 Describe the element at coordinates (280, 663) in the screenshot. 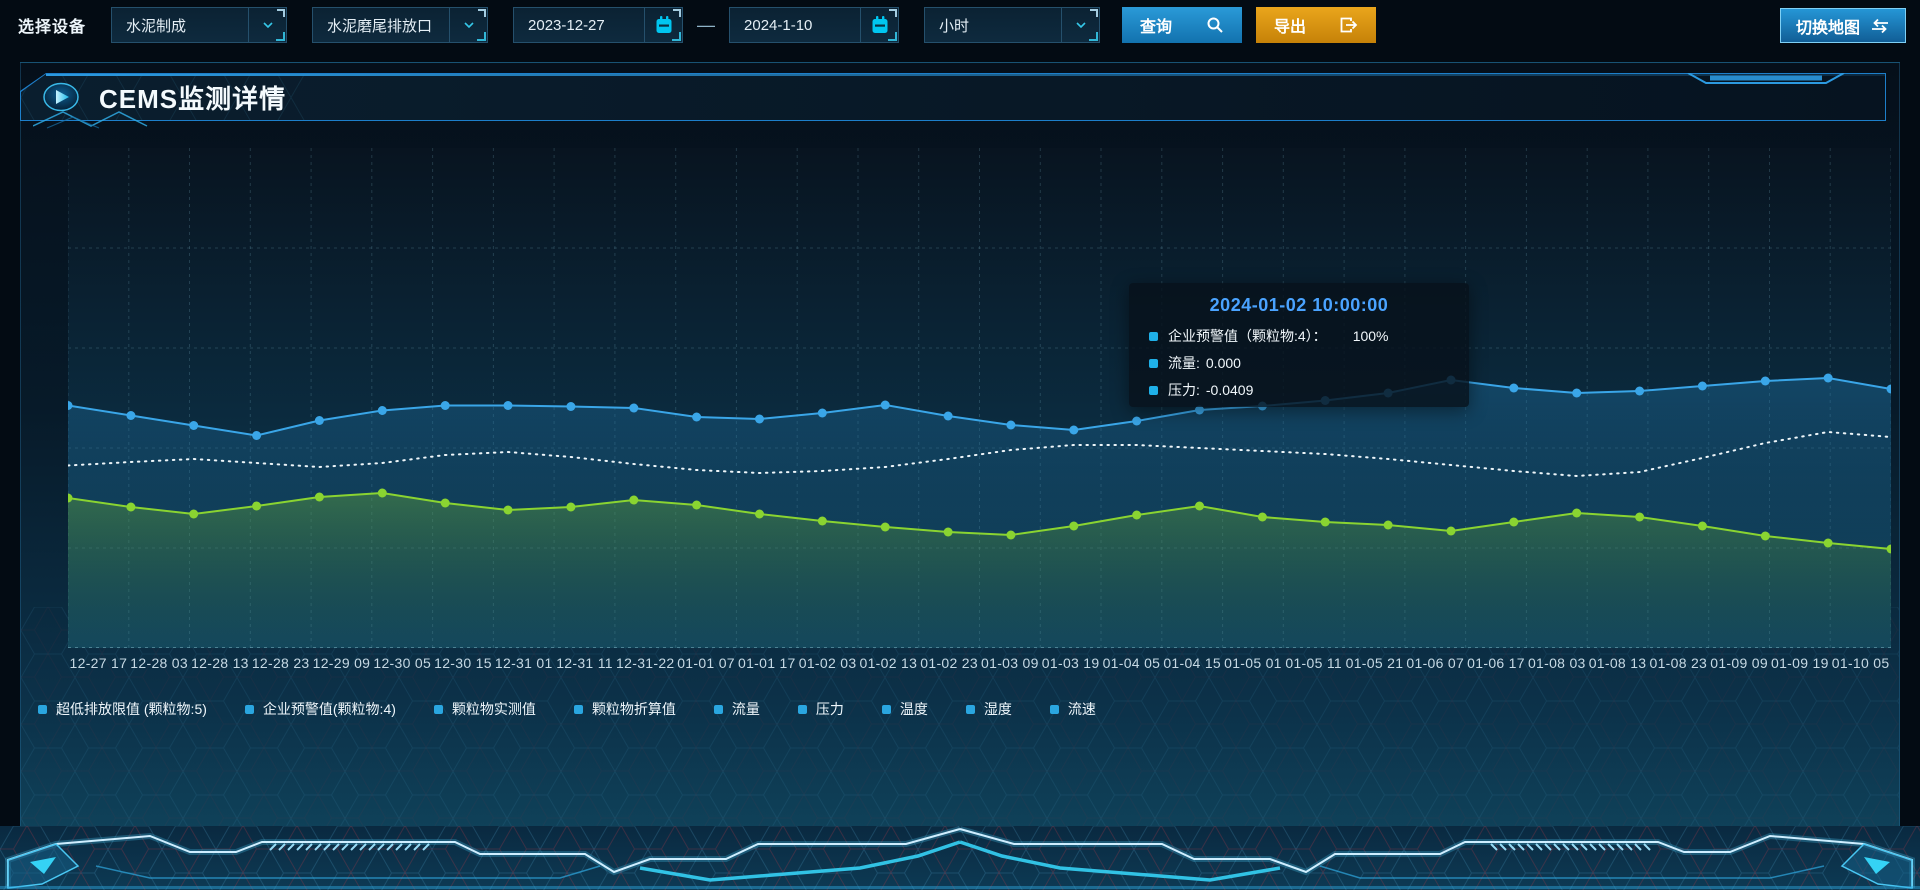

I see `x-axis-label: 12-28 23` at that location.